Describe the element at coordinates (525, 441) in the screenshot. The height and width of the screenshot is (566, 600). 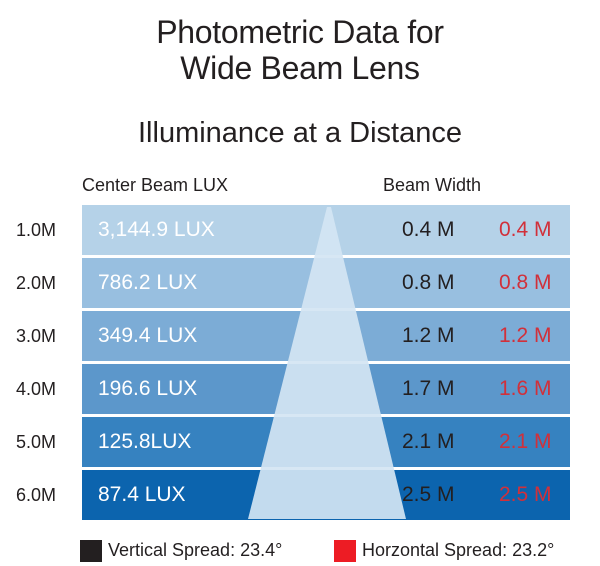
I see `horizontal-width-value: 2.1 M` at that location.